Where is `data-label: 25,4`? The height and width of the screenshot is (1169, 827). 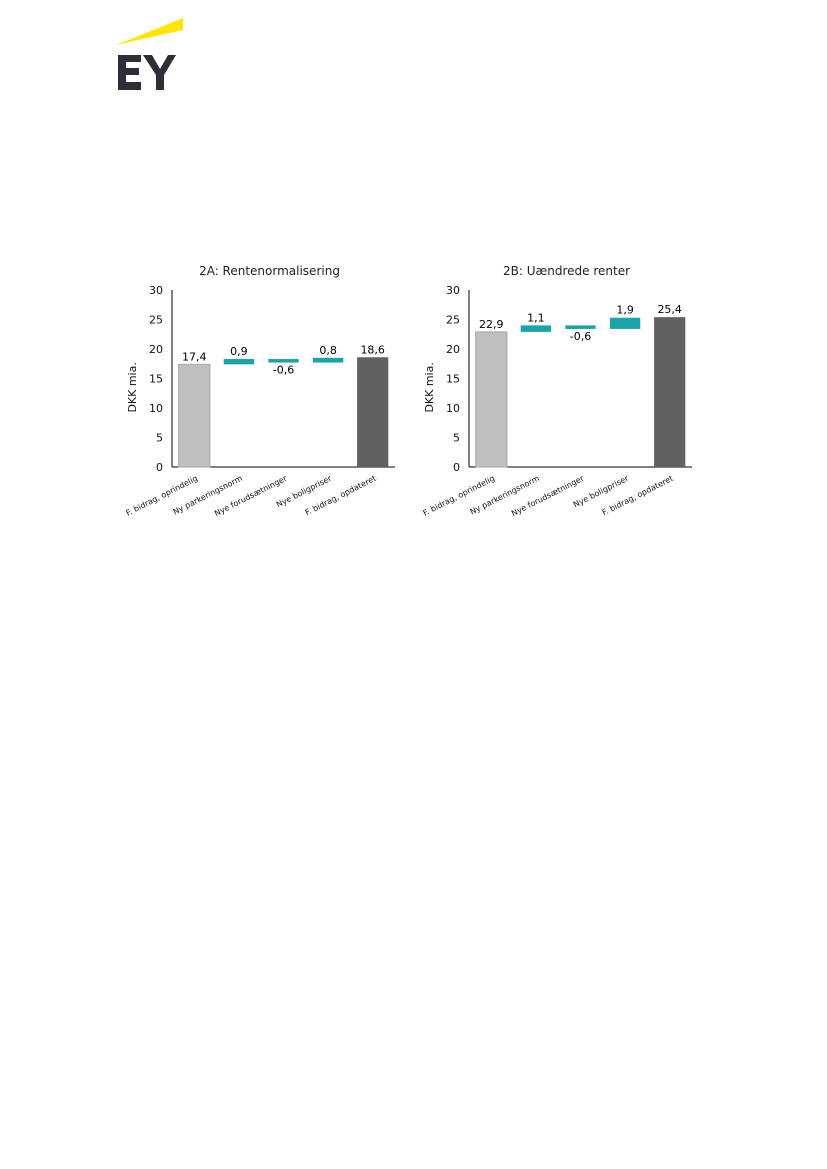
data-label: 25,4 is located at coordinates (669, 309).